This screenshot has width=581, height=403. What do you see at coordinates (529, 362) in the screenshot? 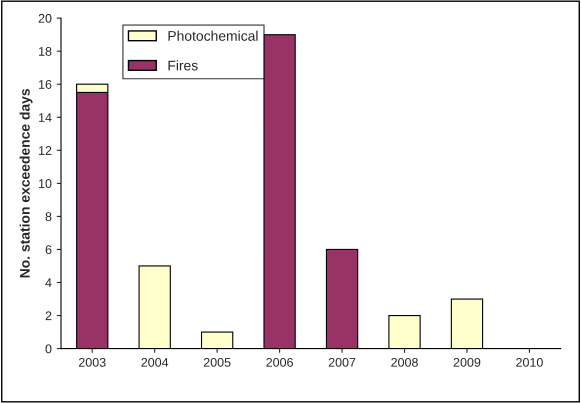
I see `x-tick-label: 2010` at bounding box center [529, 362].